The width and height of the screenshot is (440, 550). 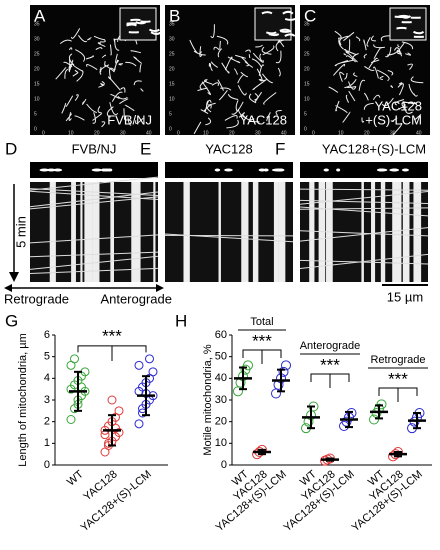 What do you see at coordinates (170, 114) in the screenshot?
I see `axis-tick: 5` at bounding box center [170, 114].